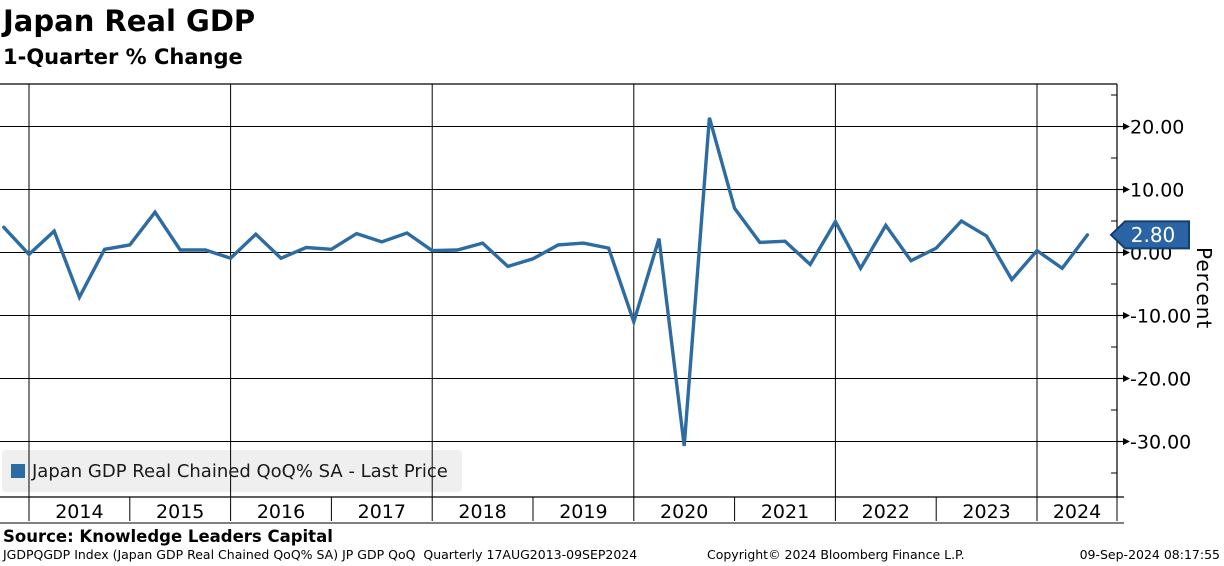 Image resolution: width=1224 pixels, height=566 pixels. What do you see at coordinates (482, 512) in the screenshot?
I see `year-label: 2018` at bounding box center [482, 512].